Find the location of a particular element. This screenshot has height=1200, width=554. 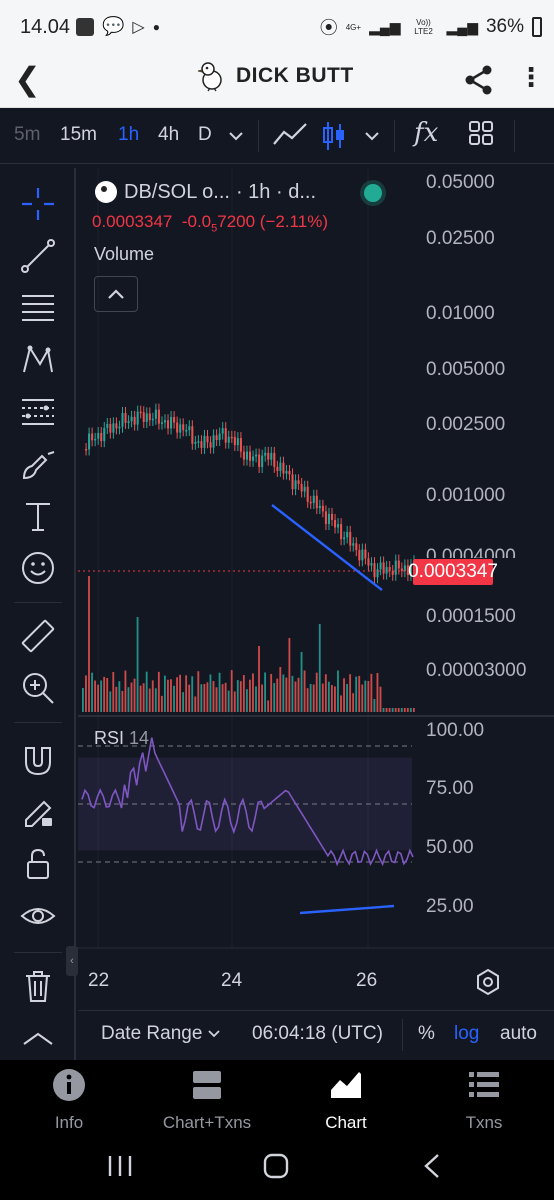

home-icon is located at coordinates (276, 1166).